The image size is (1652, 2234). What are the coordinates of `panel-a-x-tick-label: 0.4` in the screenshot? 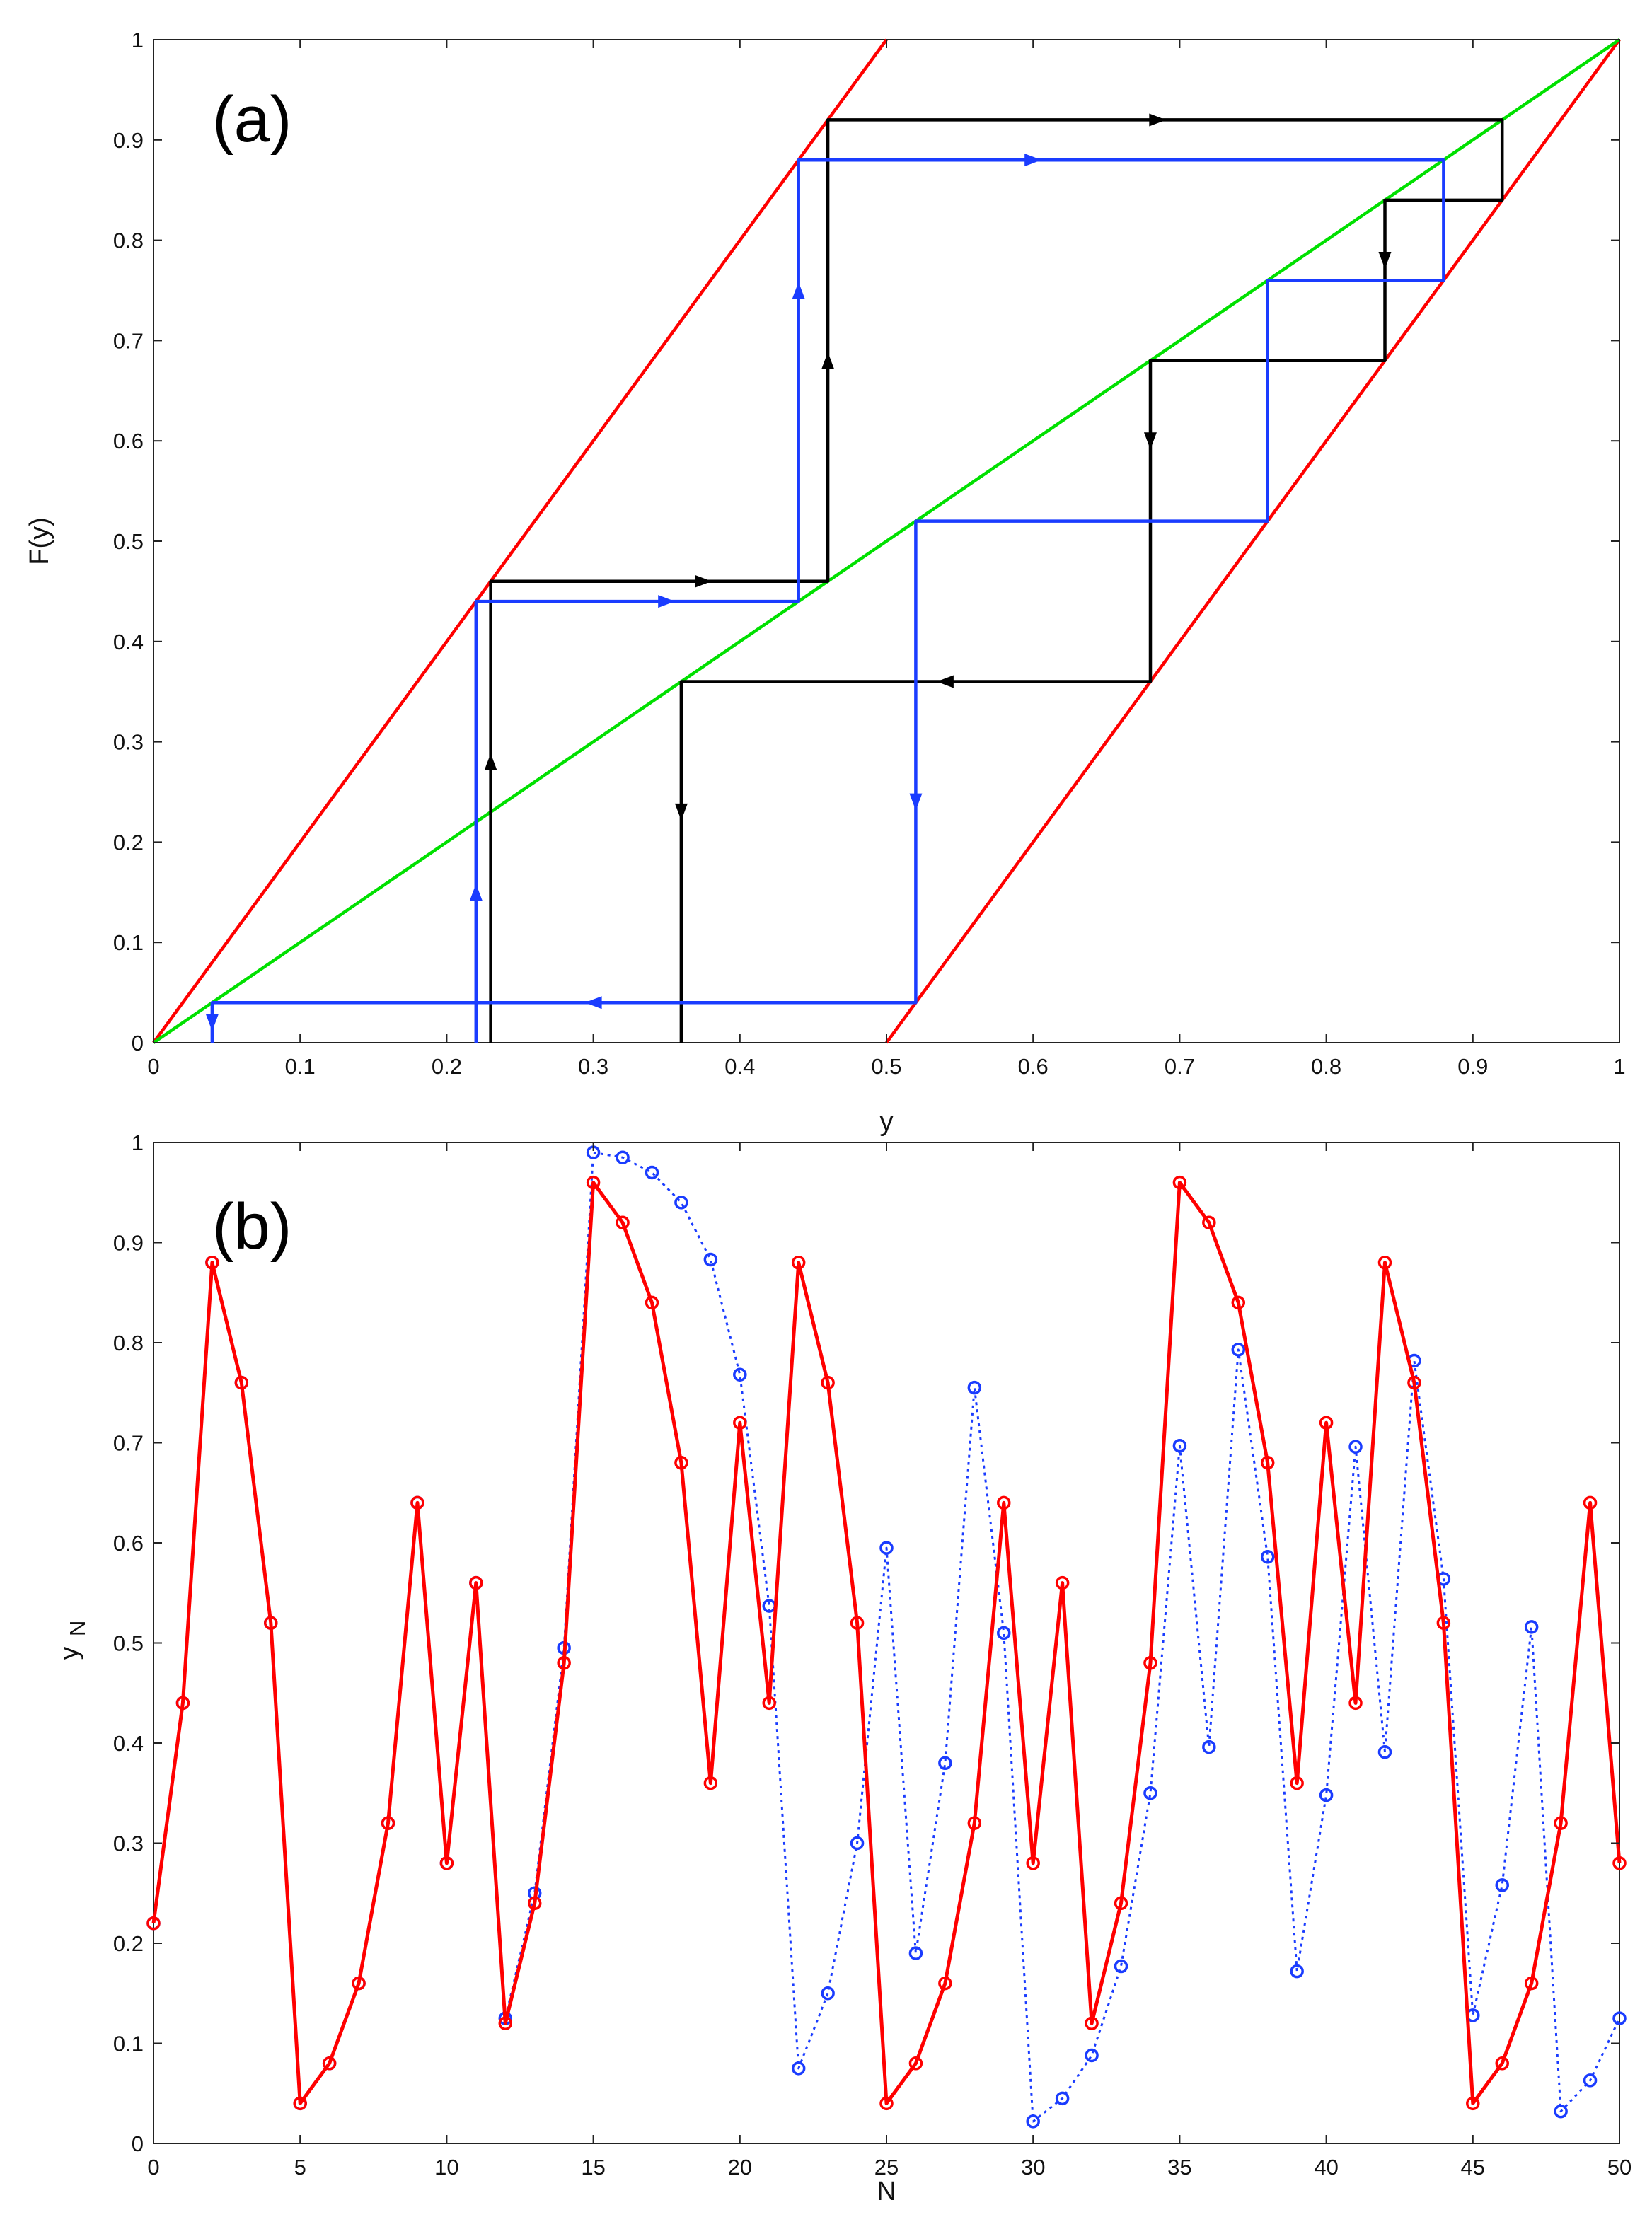 It's located at (739, 1066).